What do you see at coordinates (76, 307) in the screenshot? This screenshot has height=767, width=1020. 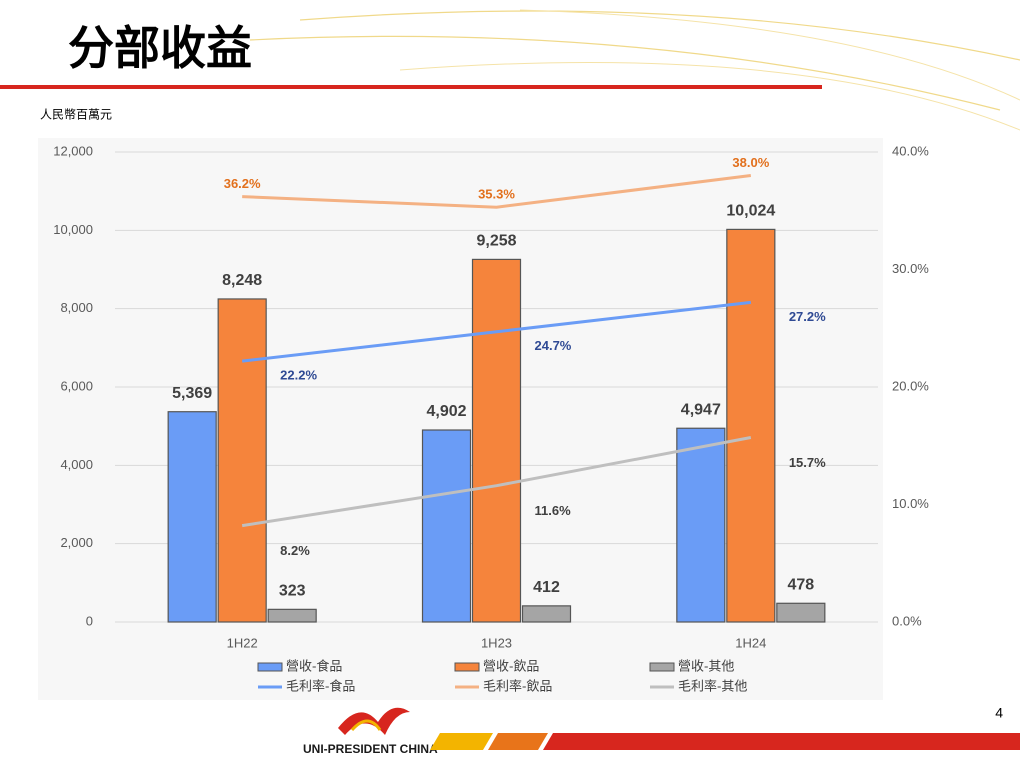 I see `y-tick-label: 8,000` at bounding box center [76, 307].